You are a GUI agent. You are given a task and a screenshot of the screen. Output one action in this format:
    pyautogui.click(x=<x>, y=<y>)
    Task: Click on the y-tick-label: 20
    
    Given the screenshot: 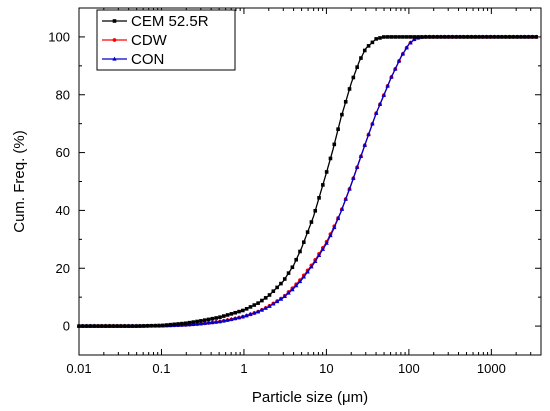 What is the action you would take?
    pyautogui.click(x=63, y=268)
    